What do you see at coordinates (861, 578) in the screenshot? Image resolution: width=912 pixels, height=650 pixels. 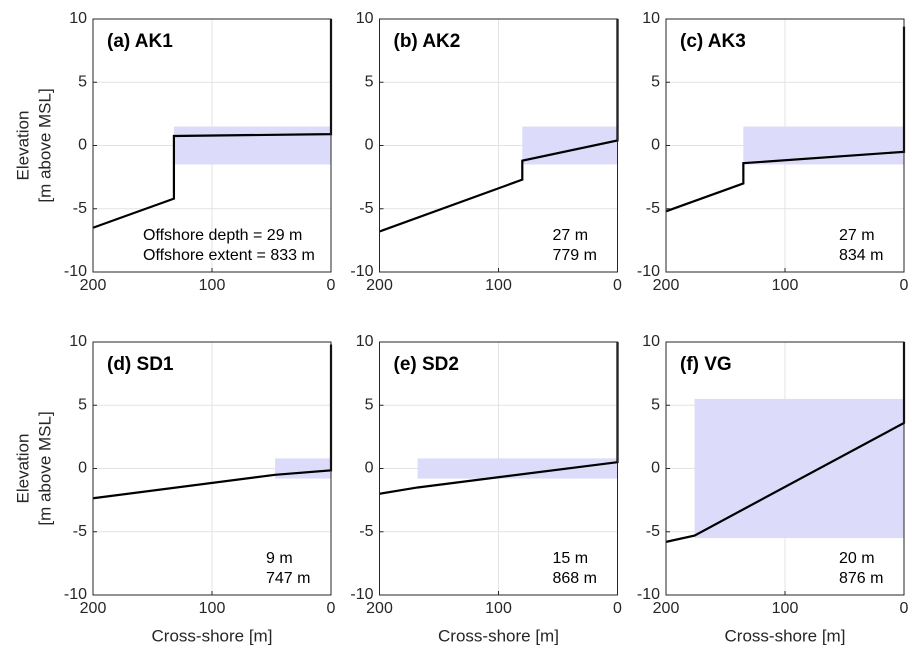 I see `annotation: 876 m` at bounding box center [861, 578].